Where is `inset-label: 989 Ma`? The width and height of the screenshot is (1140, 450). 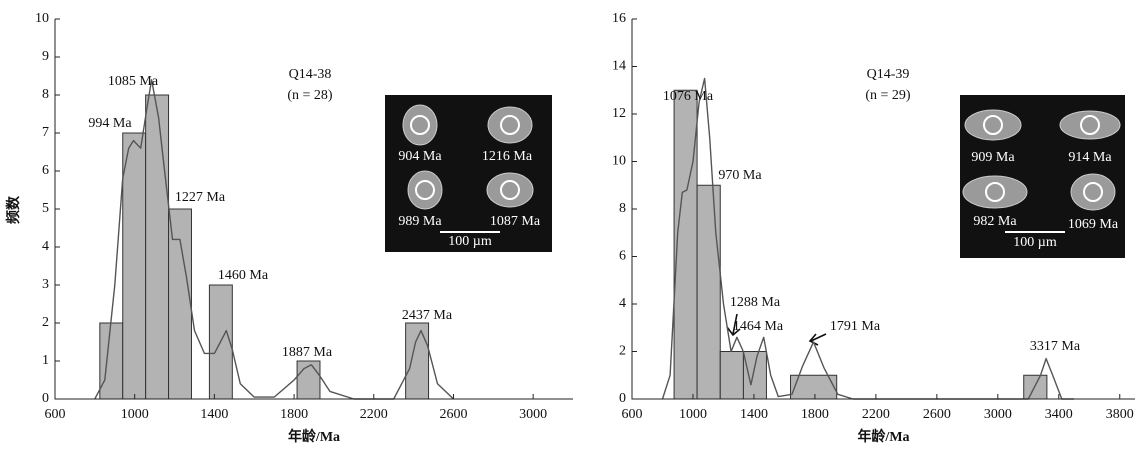
inset-label: 989 Ma is located at coordinates (420, 221).